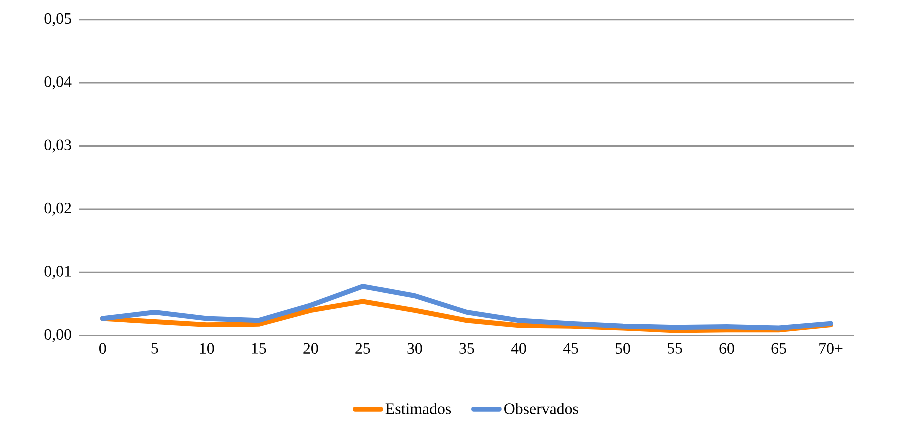 This screenshot has height=439, width=922. I want to click on x-tick-label: 65, so click(779, 348).